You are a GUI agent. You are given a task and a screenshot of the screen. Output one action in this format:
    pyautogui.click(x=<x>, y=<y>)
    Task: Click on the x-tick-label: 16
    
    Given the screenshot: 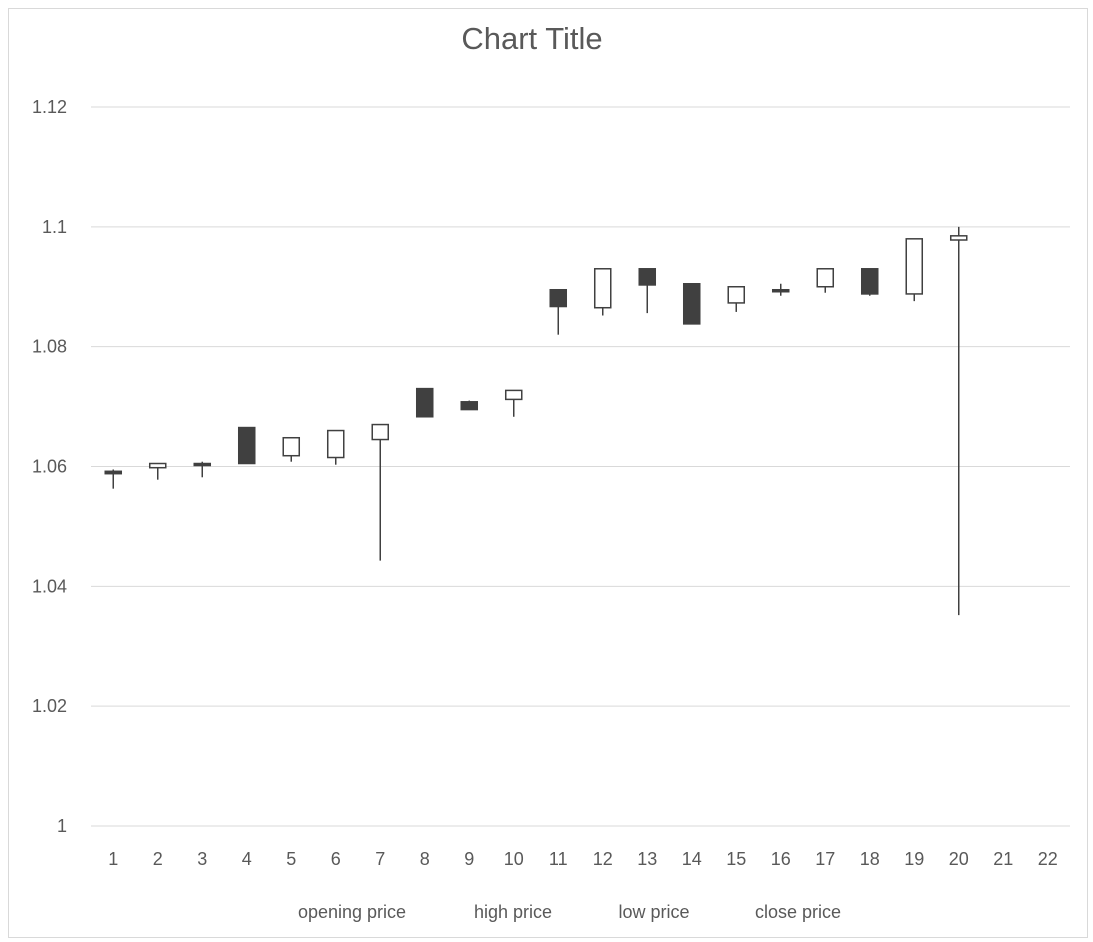 What is the action you would take?
    pyautogui.click(x=781, y=859)
    